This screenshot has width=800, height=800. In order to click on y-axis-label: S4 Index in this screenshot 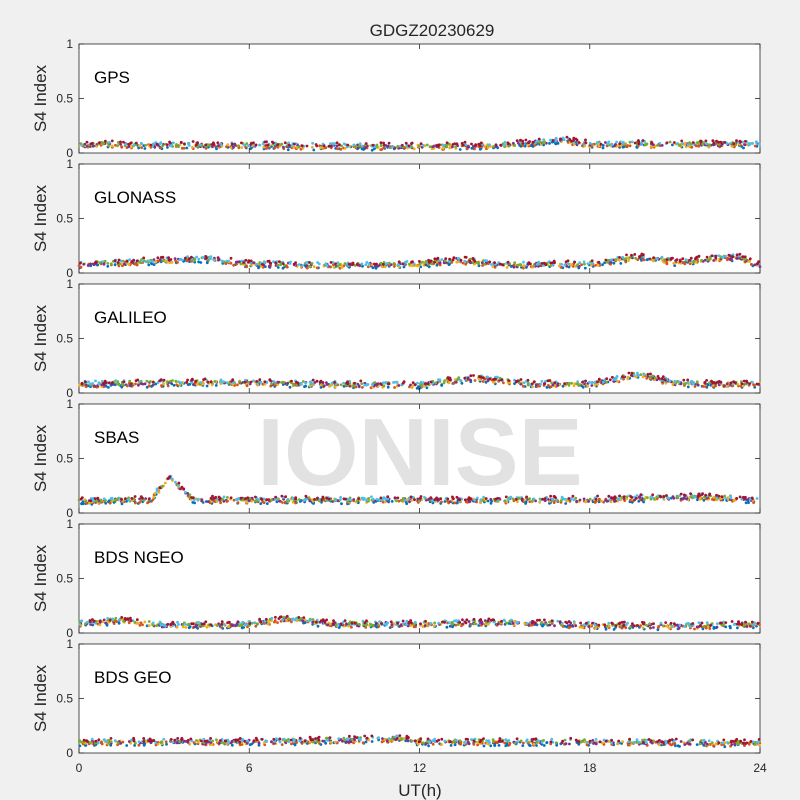, I will do `click(40, 338)`.